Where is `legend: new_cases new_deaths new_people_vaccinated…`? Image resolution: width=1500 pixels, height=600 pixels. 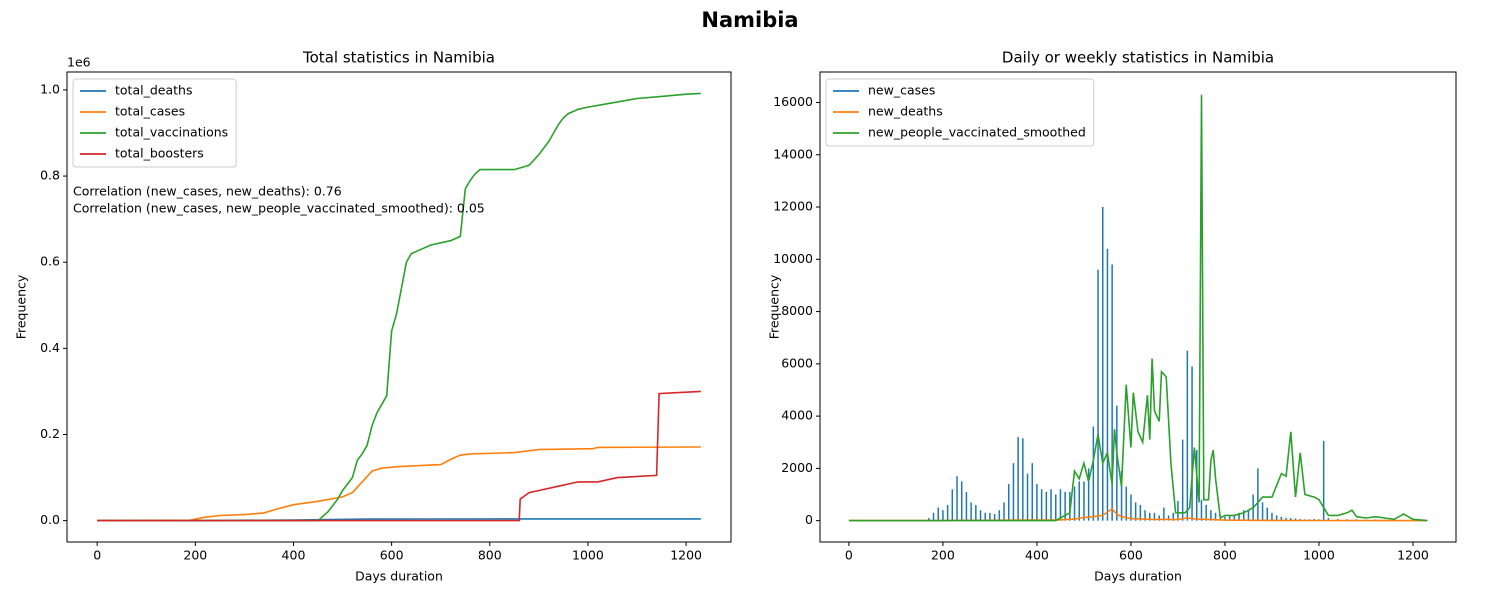
legend: new_cases new_deaths new_people_vaccinated… is located at coordinates (960, 112).